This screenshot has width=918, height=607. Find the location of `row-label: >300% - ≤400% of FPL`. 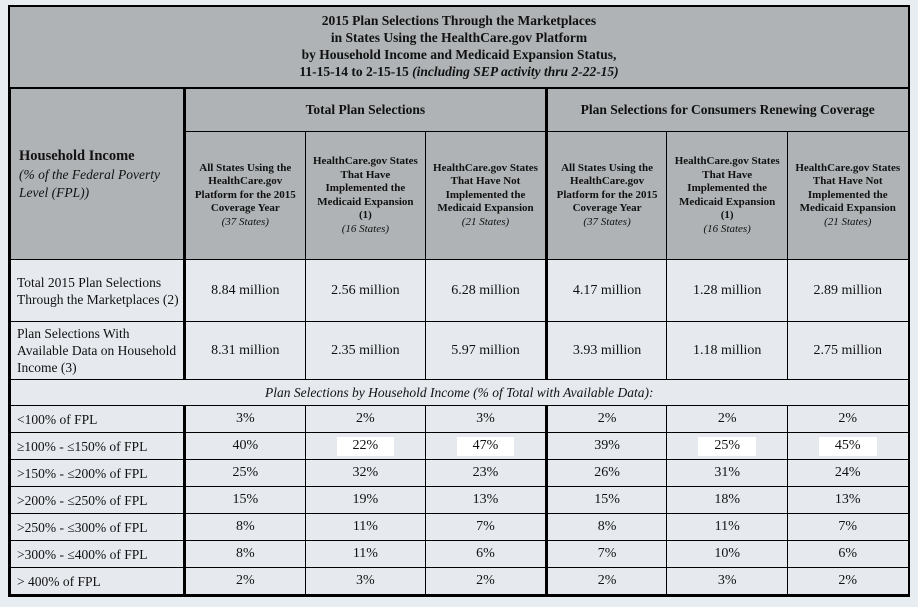

row-label: >300% - ≤400% of FPL is located at coordinates (98, 554).